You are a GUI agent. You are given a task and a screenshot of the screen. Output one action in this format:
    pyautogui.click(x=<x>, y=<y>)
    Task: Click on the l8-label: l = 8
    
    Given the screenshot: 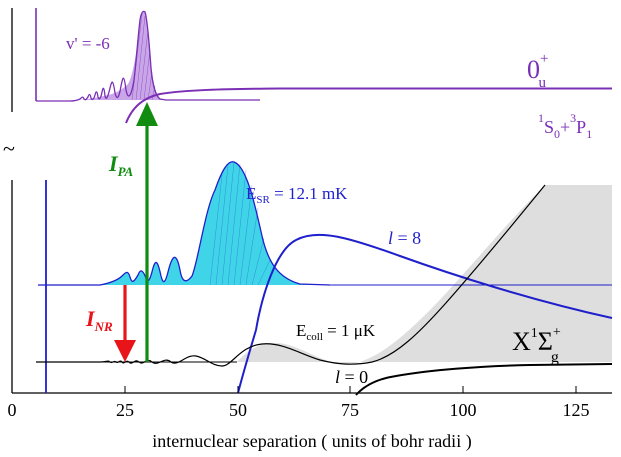 What is the action you would take?
    pyautogui.click(x=404, y=238)
    